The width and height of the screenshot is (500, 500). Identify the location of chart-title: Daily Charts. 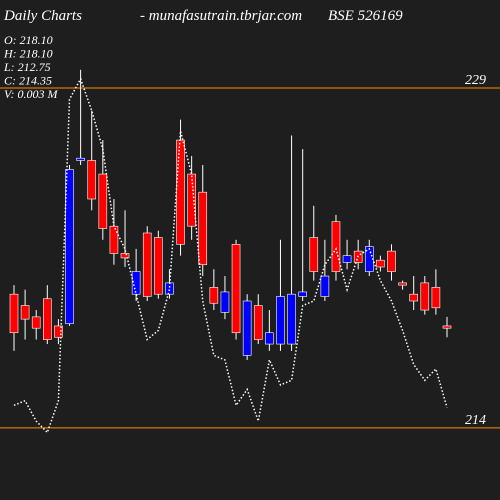
(42, 16).